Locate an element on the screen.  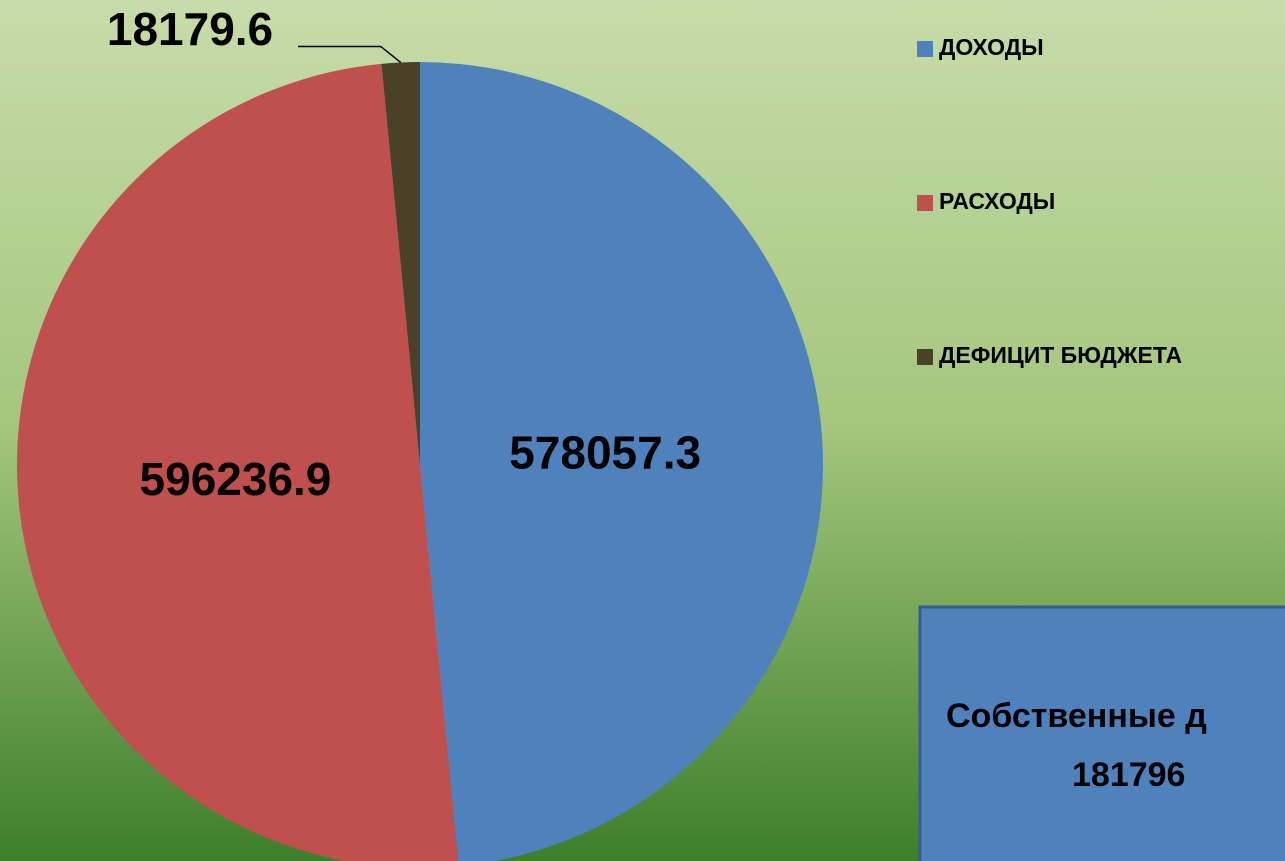
data-label: 578057.3 is located at coordinates (605, 452).